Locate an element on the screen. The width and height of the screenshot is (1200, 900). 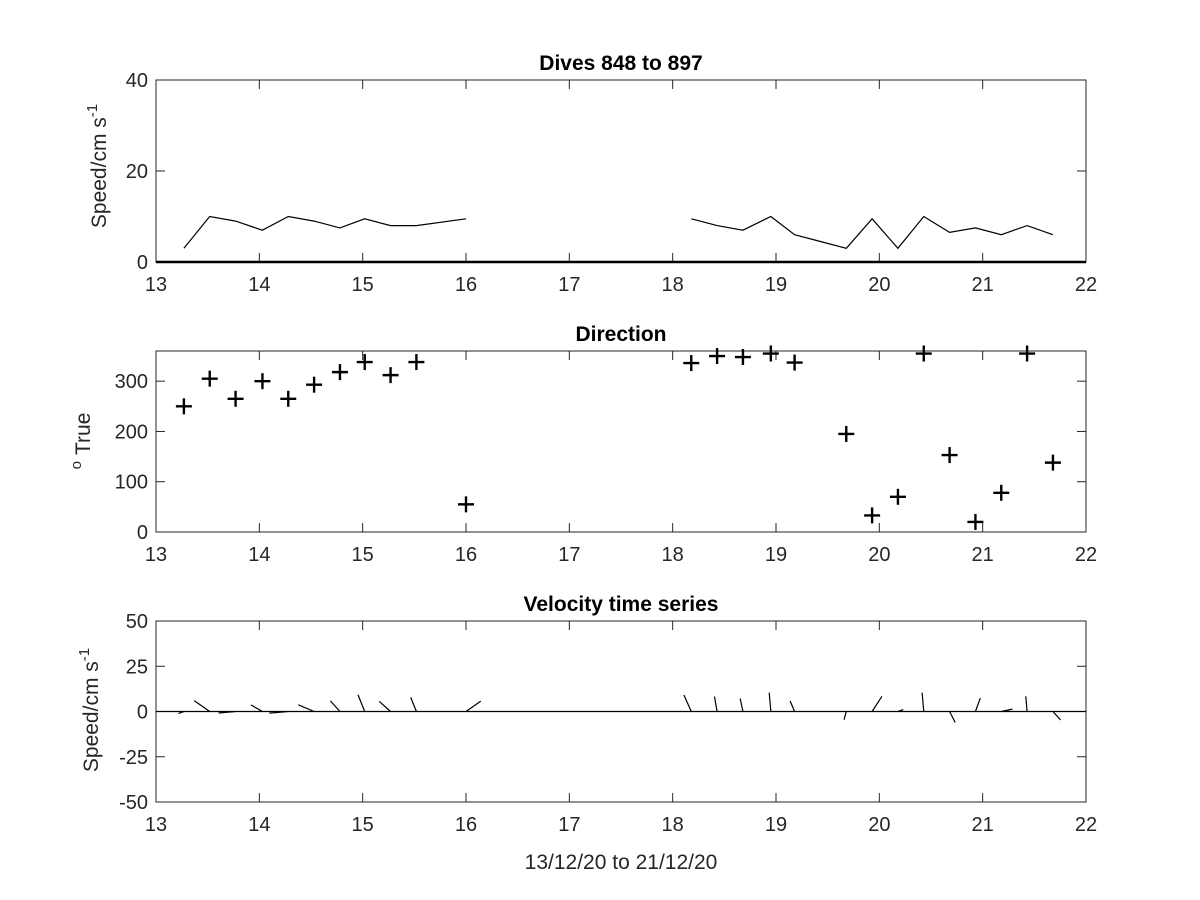
velocity-panel-xtick-label: 17 is located at coordinates (569, 825).